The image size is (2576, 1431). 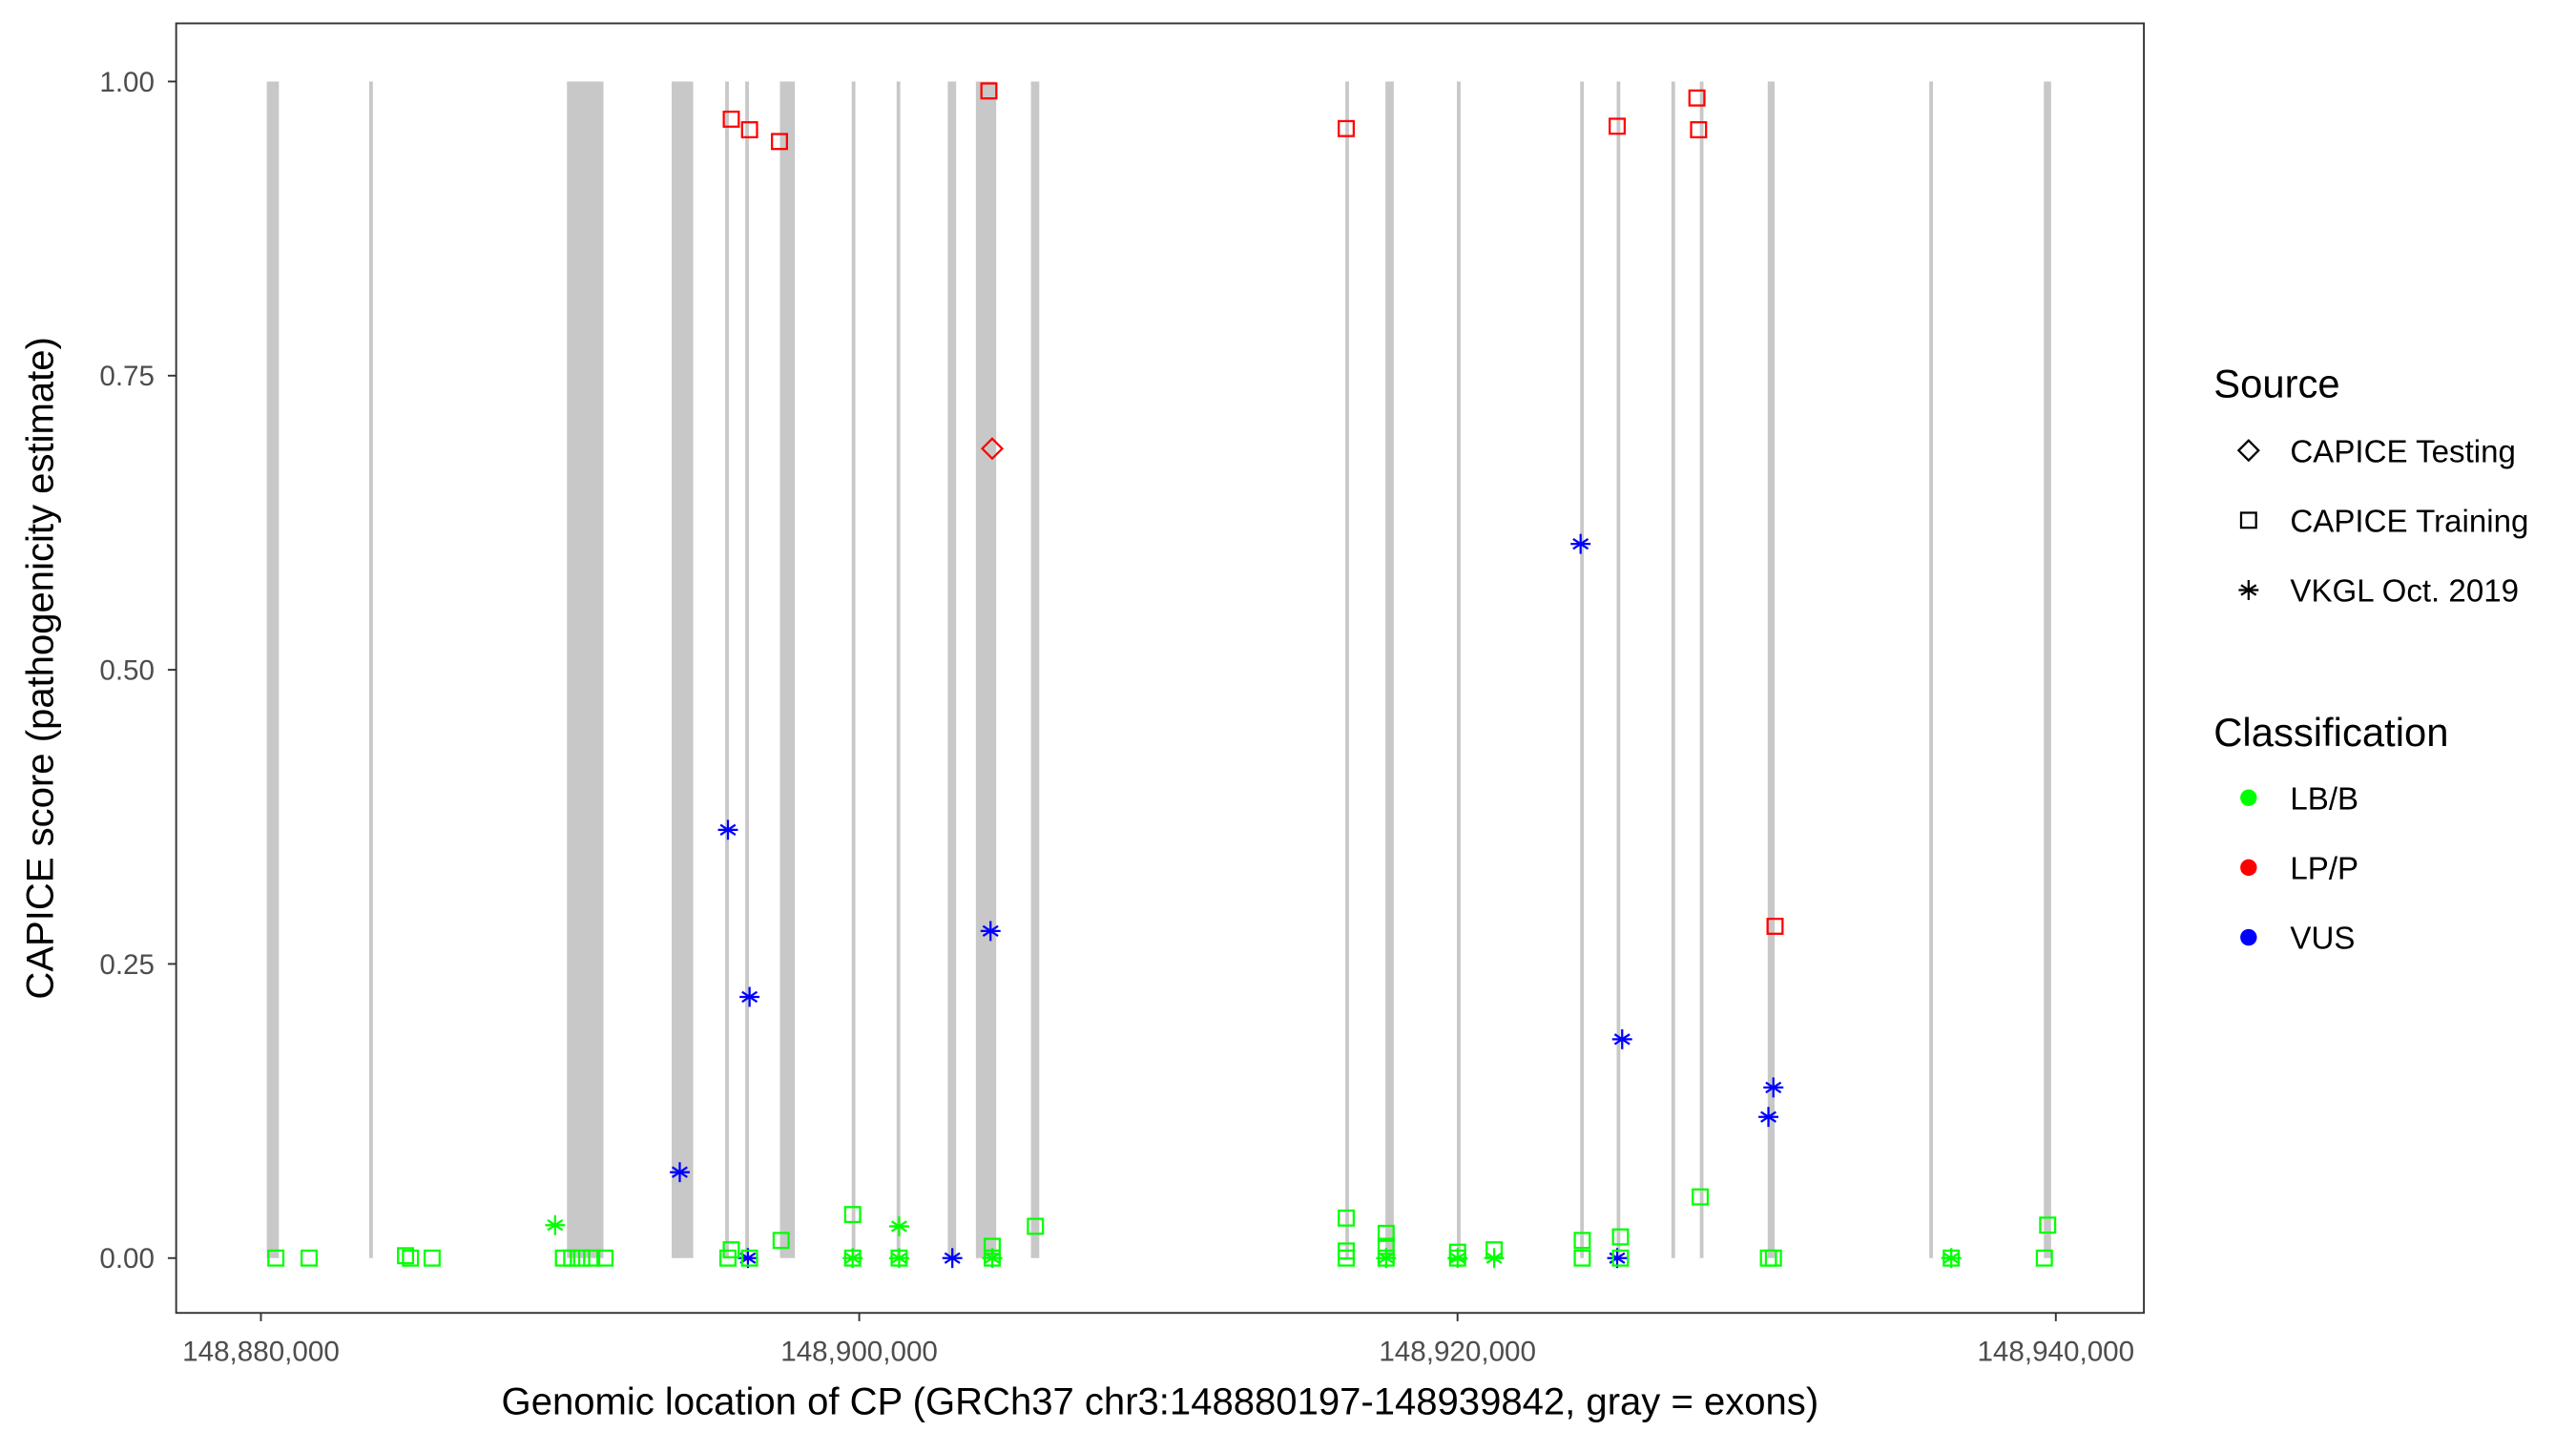 I want to click on x-tick-label: 148,920,000, so click(x=1457, y=1353).